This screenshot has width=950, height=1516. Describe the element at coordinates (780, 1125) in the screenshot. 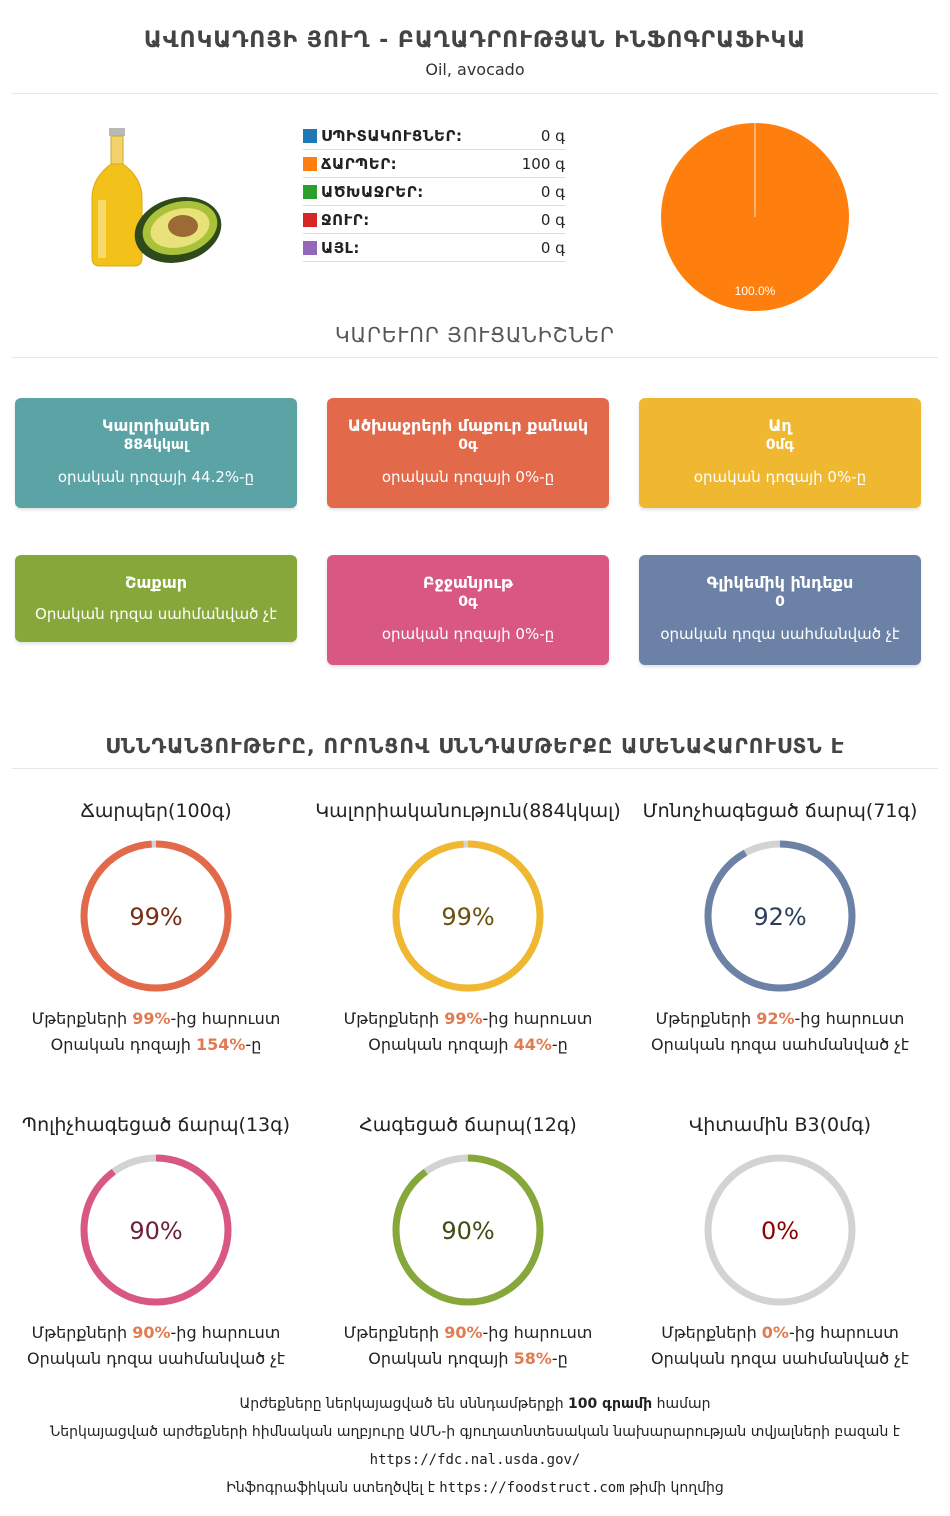

I see `gauge-title: Վիտամին B3(0մգ)` at that location.